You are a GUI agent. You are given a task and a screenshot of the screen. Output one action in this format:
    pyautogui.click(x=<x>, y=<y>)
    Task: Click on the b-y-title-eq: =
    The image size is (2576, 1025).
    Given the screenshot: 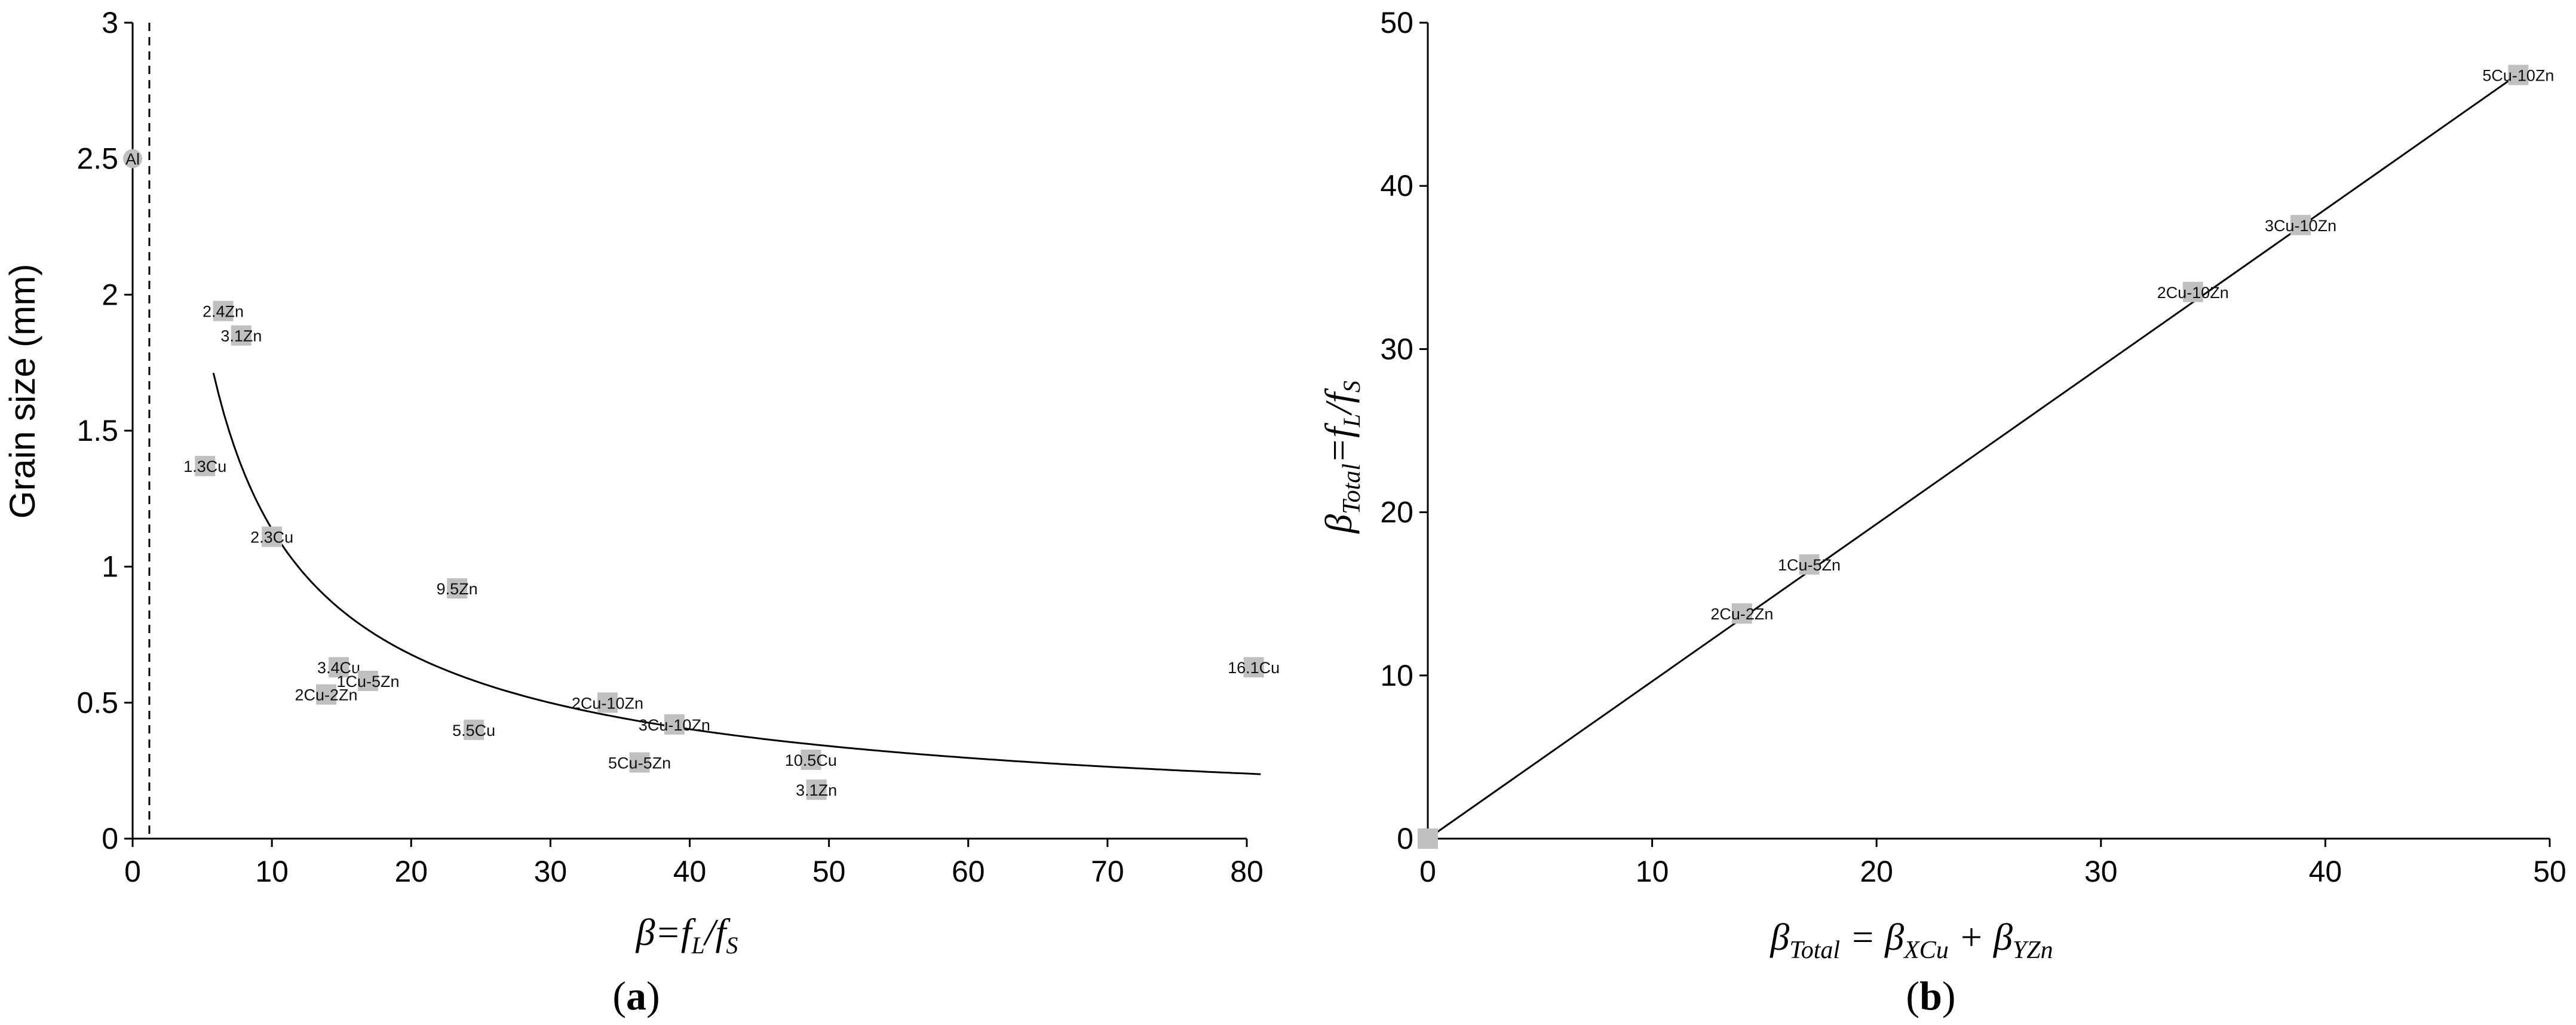 What is the action you would take?
    pyautogui.click(x=1339, y=451)
    